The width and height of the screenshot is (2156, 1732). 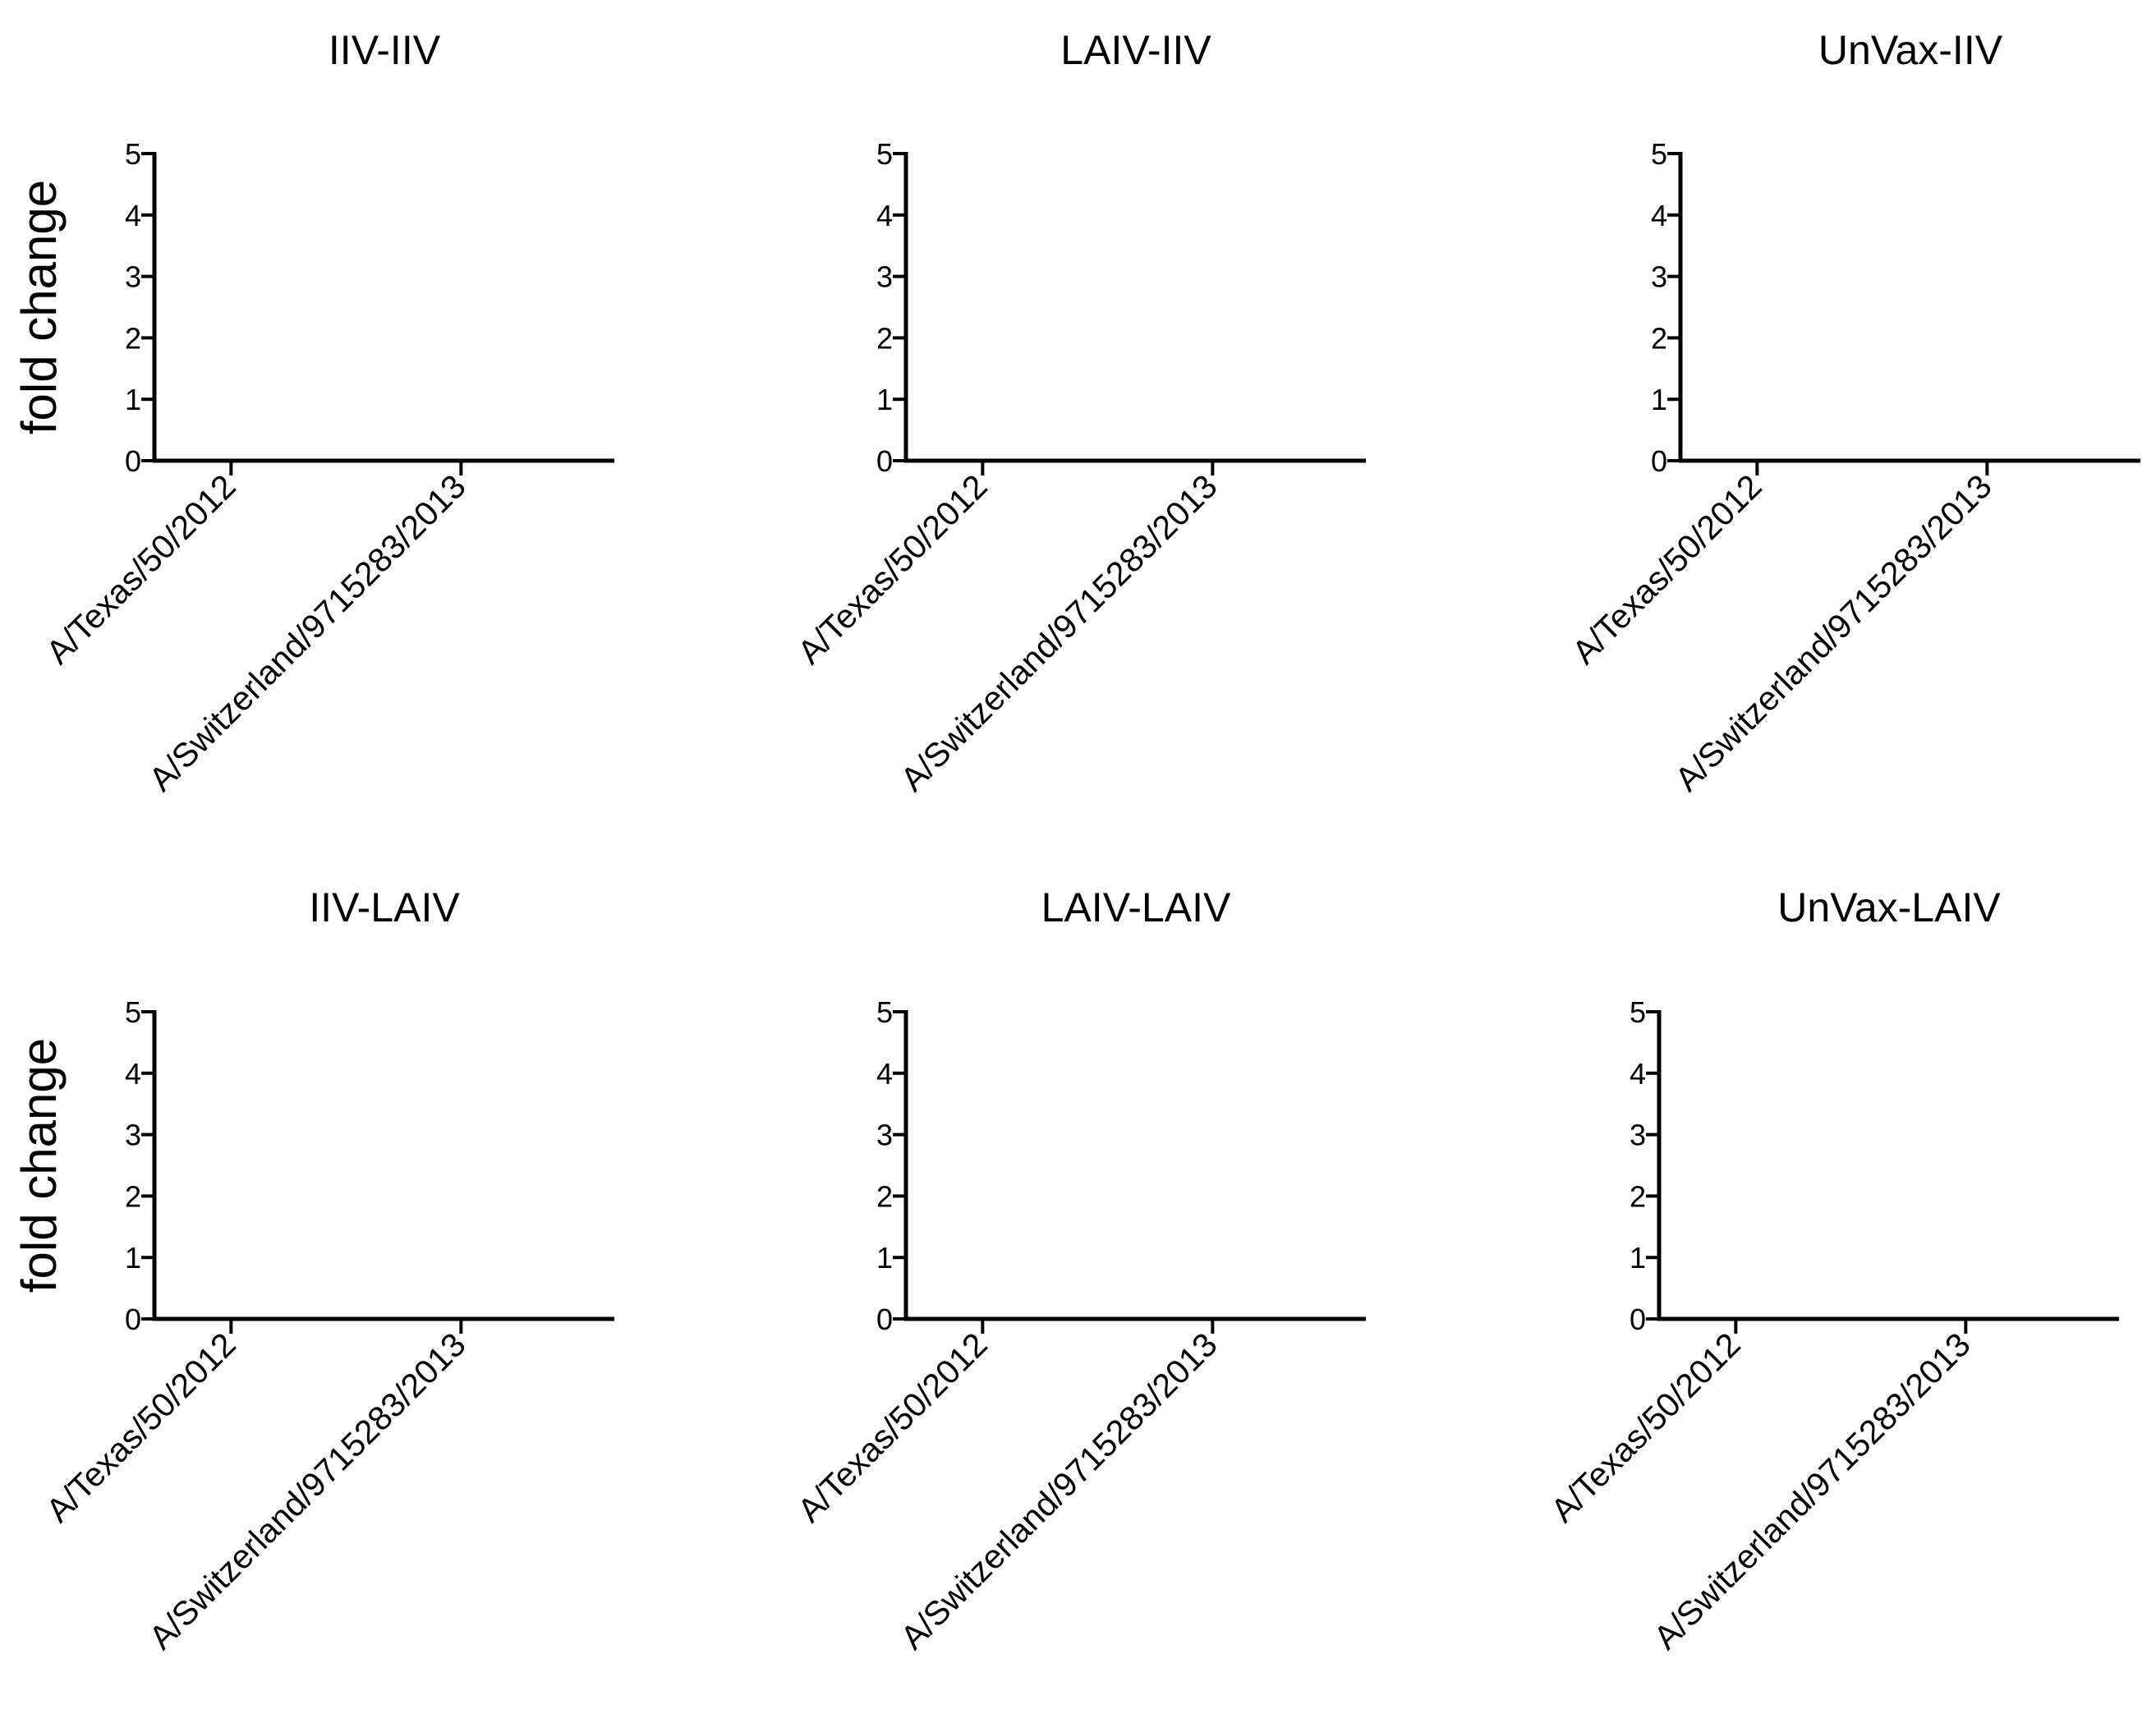 What do you see at coordinates (1889, 907) in the screenshot?
I see `panel-title: UnVax-LAIV` at bounding box center [1889, 907].